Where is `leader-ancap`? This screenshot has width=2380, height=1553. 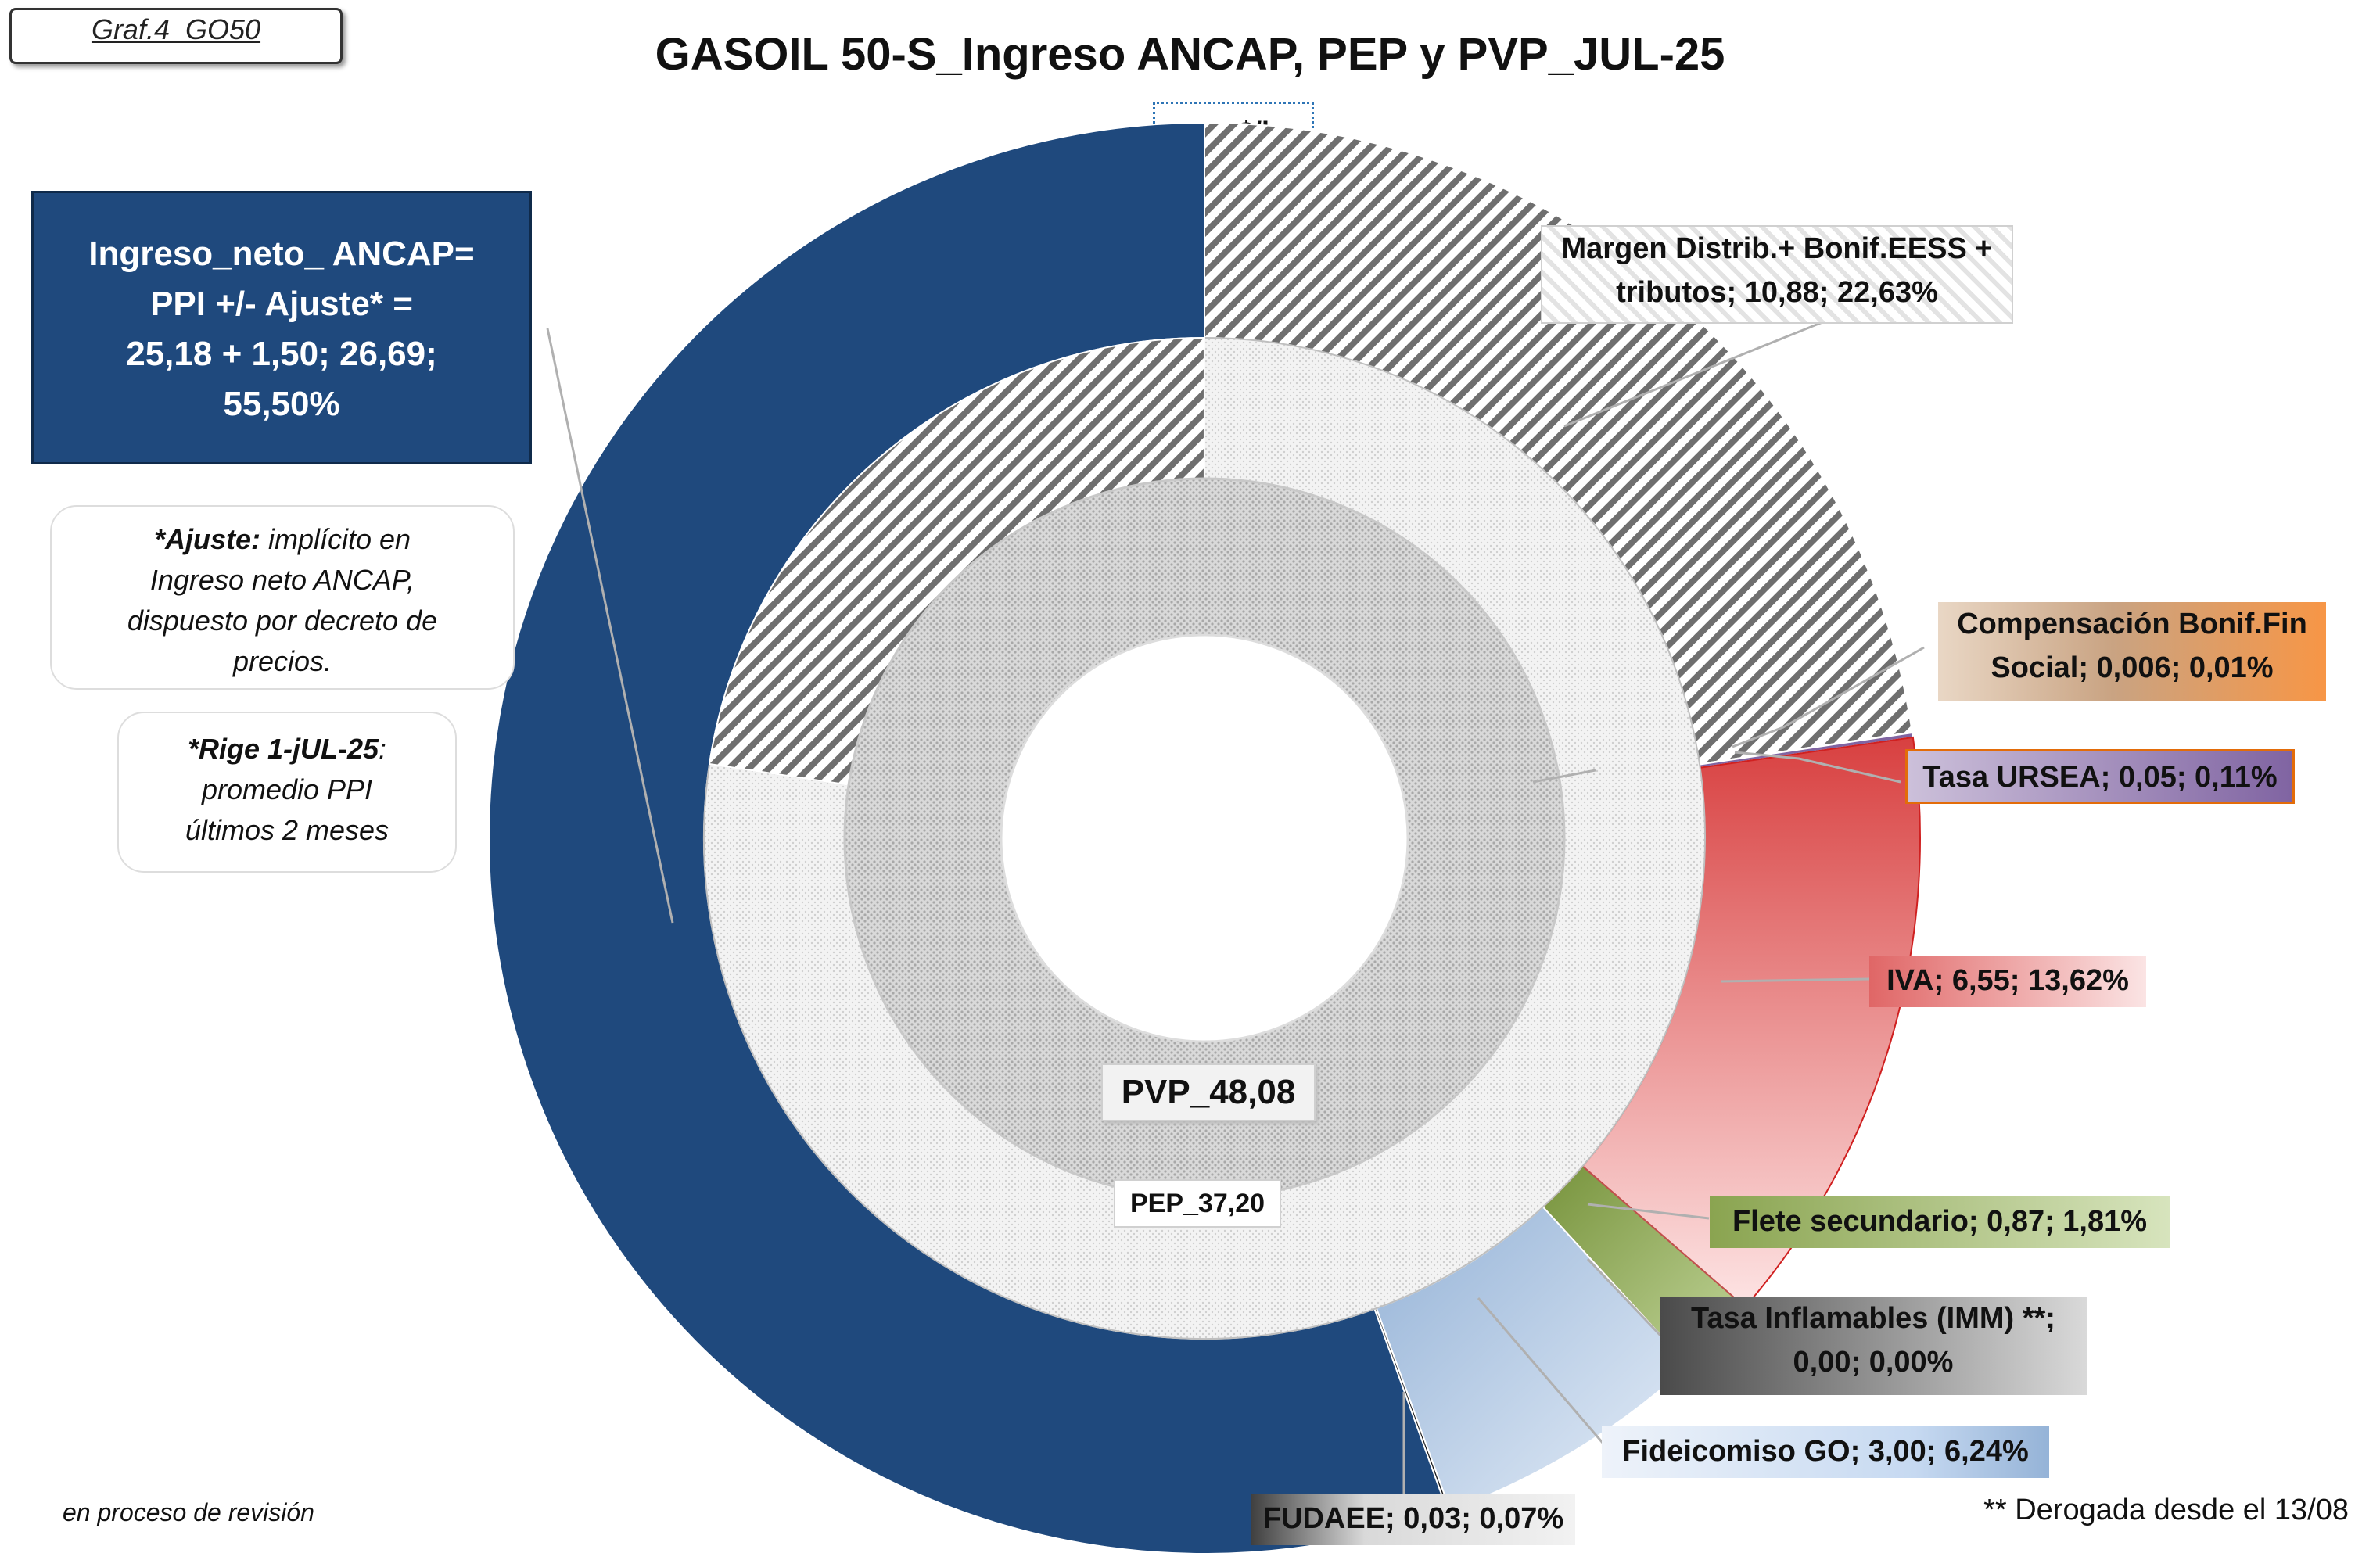
leader-ancap is located at coordinates (610, 626).